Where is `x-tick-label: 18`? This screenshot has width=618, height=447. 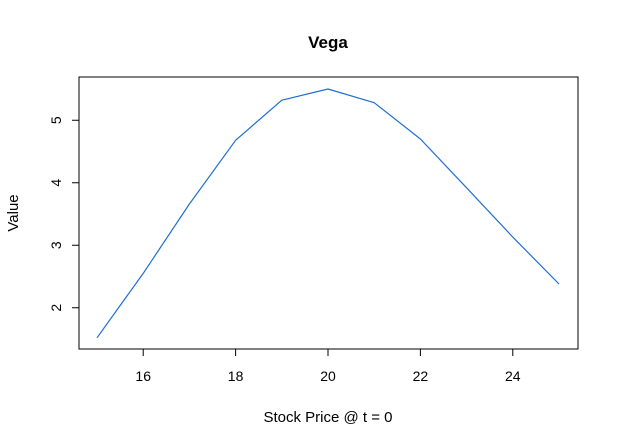
x-tick-label: 18 is located at coordinates (236, 376).